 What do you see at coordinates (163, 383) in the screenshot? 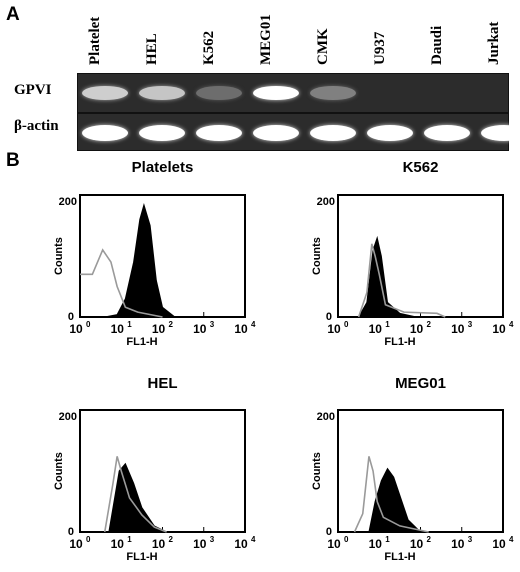
I see `plot-title: HEL` at bounding box center [163, 383].